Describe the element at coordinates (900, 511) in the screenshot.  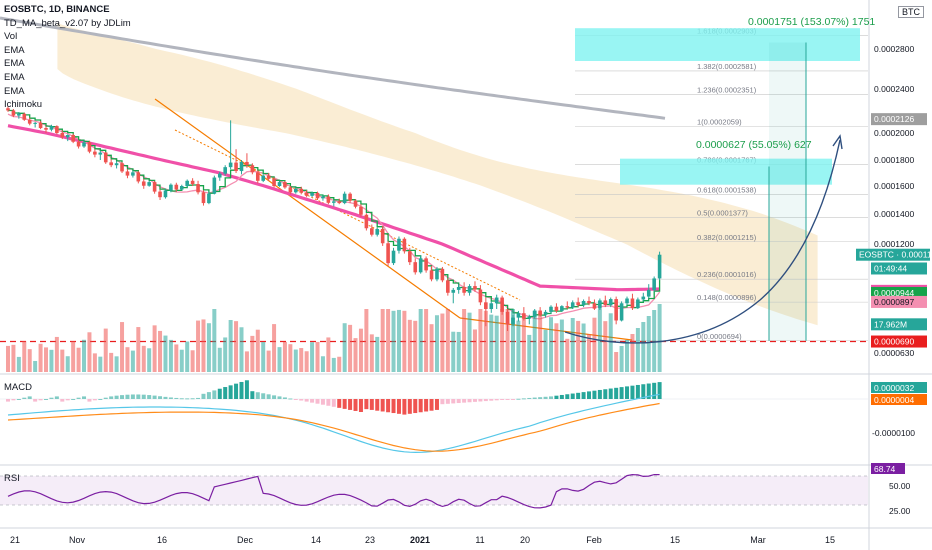
I see `rsi-tick-label: 25.00` at that location.